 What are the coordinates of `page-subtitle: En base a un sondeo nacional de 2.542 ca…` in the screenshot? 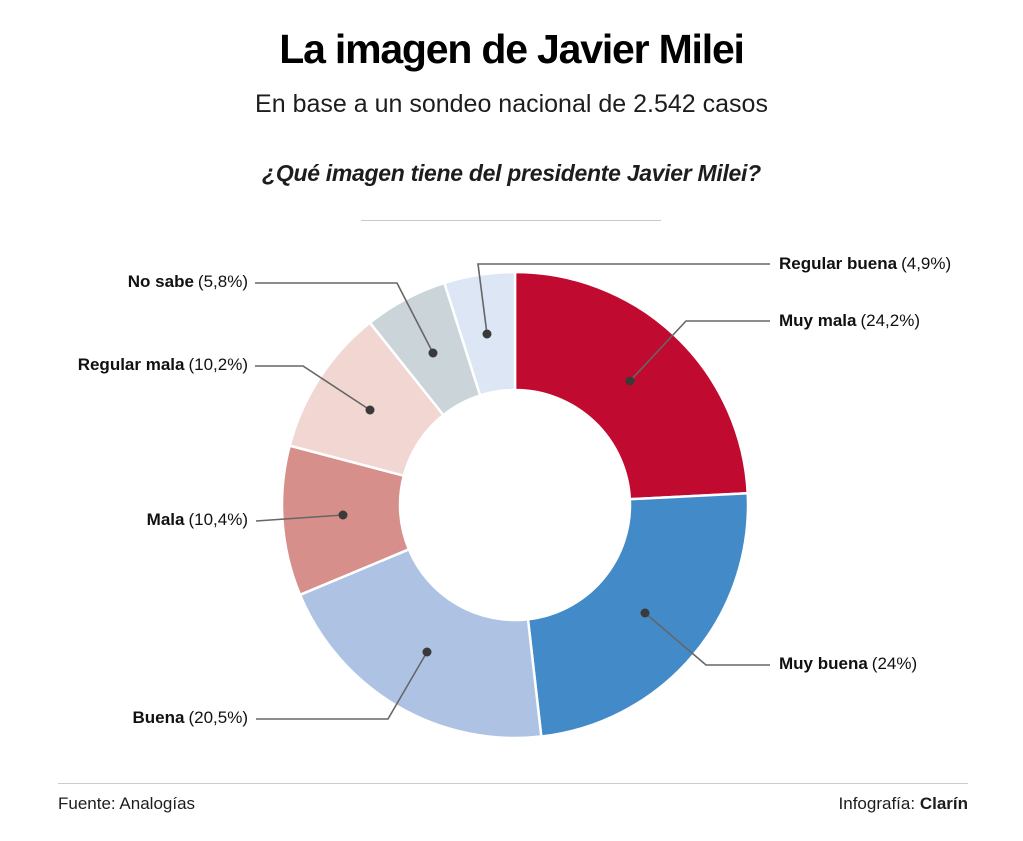 It's located at (511, 104).